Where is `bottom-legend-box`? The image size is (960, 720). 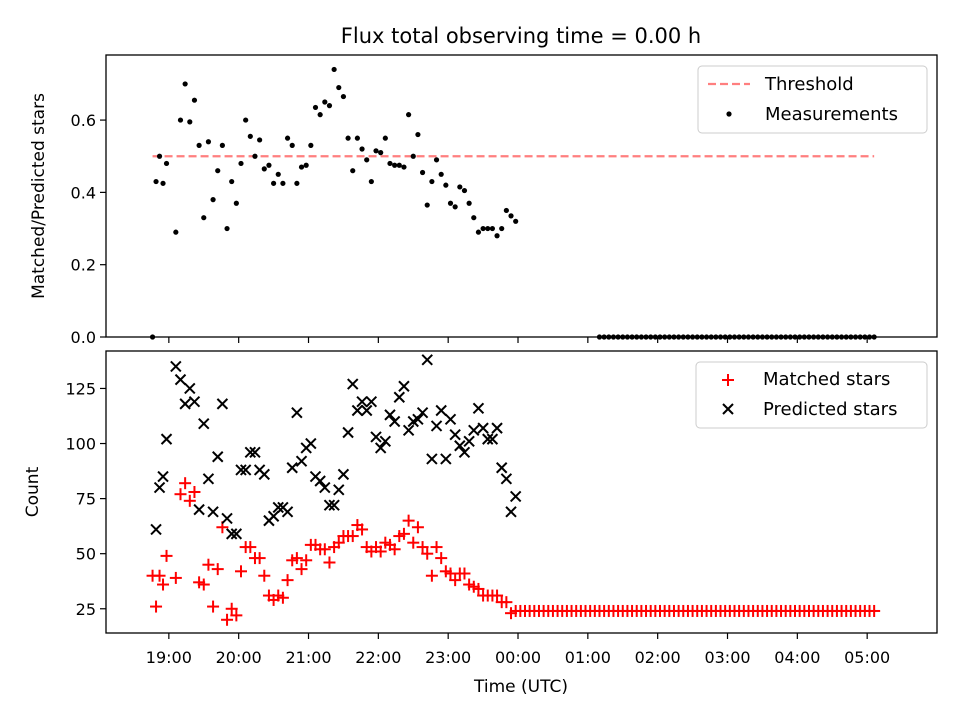
bottom-legend-box is located at coordinates (811, 395).